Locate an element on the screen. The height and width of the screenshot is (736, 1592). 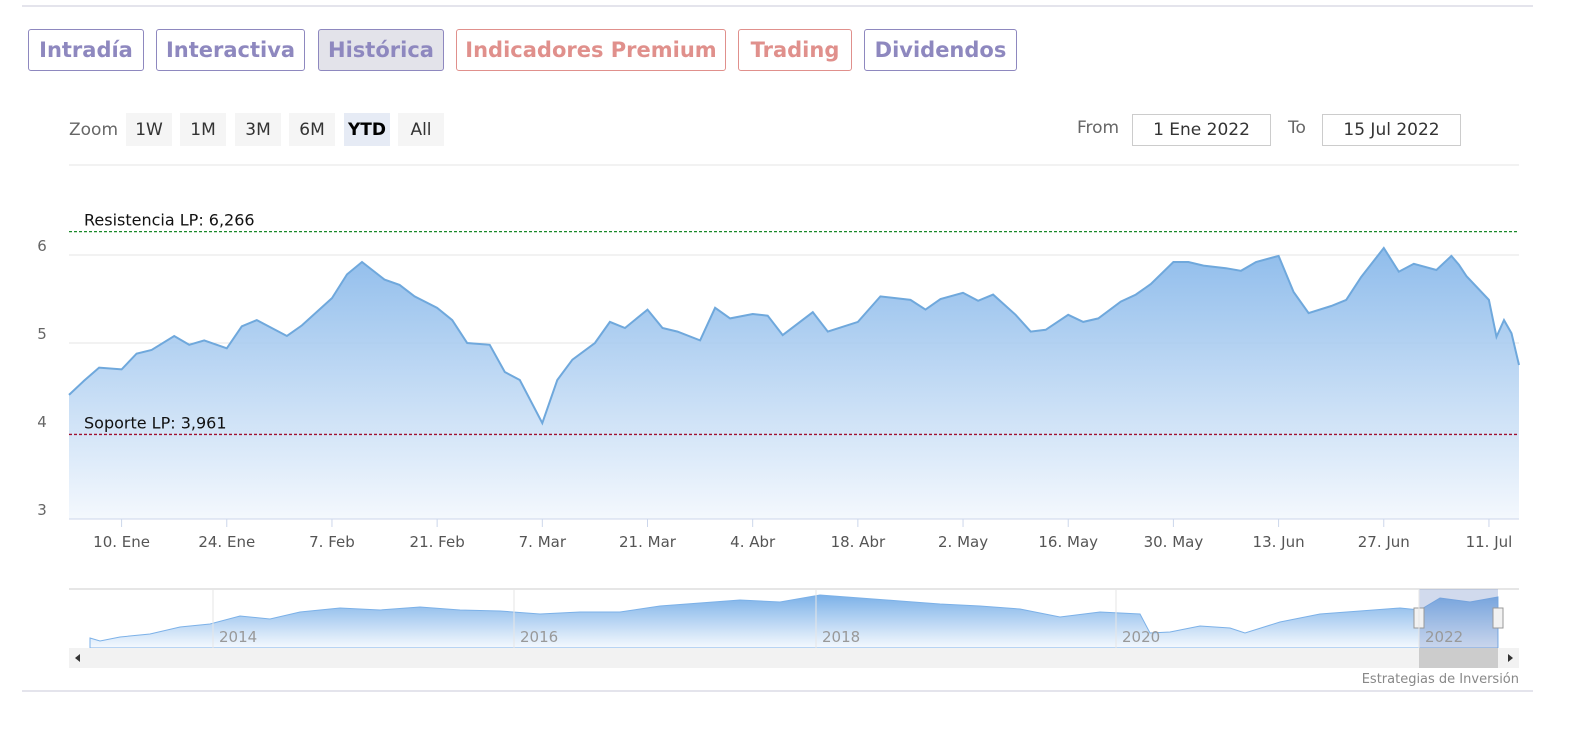
zoom-button: 3M is located at coordinates (258, 129).